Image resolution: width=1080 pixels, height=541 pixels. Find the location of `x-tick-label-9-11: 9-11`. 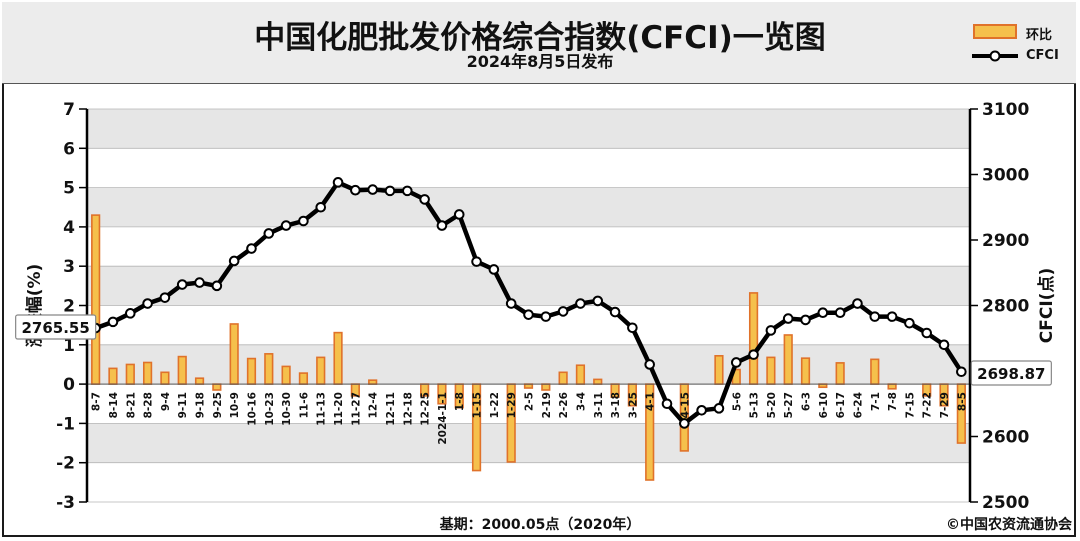

x-tick-label-9-11: 9-11 is located at coordinates (183, 405).